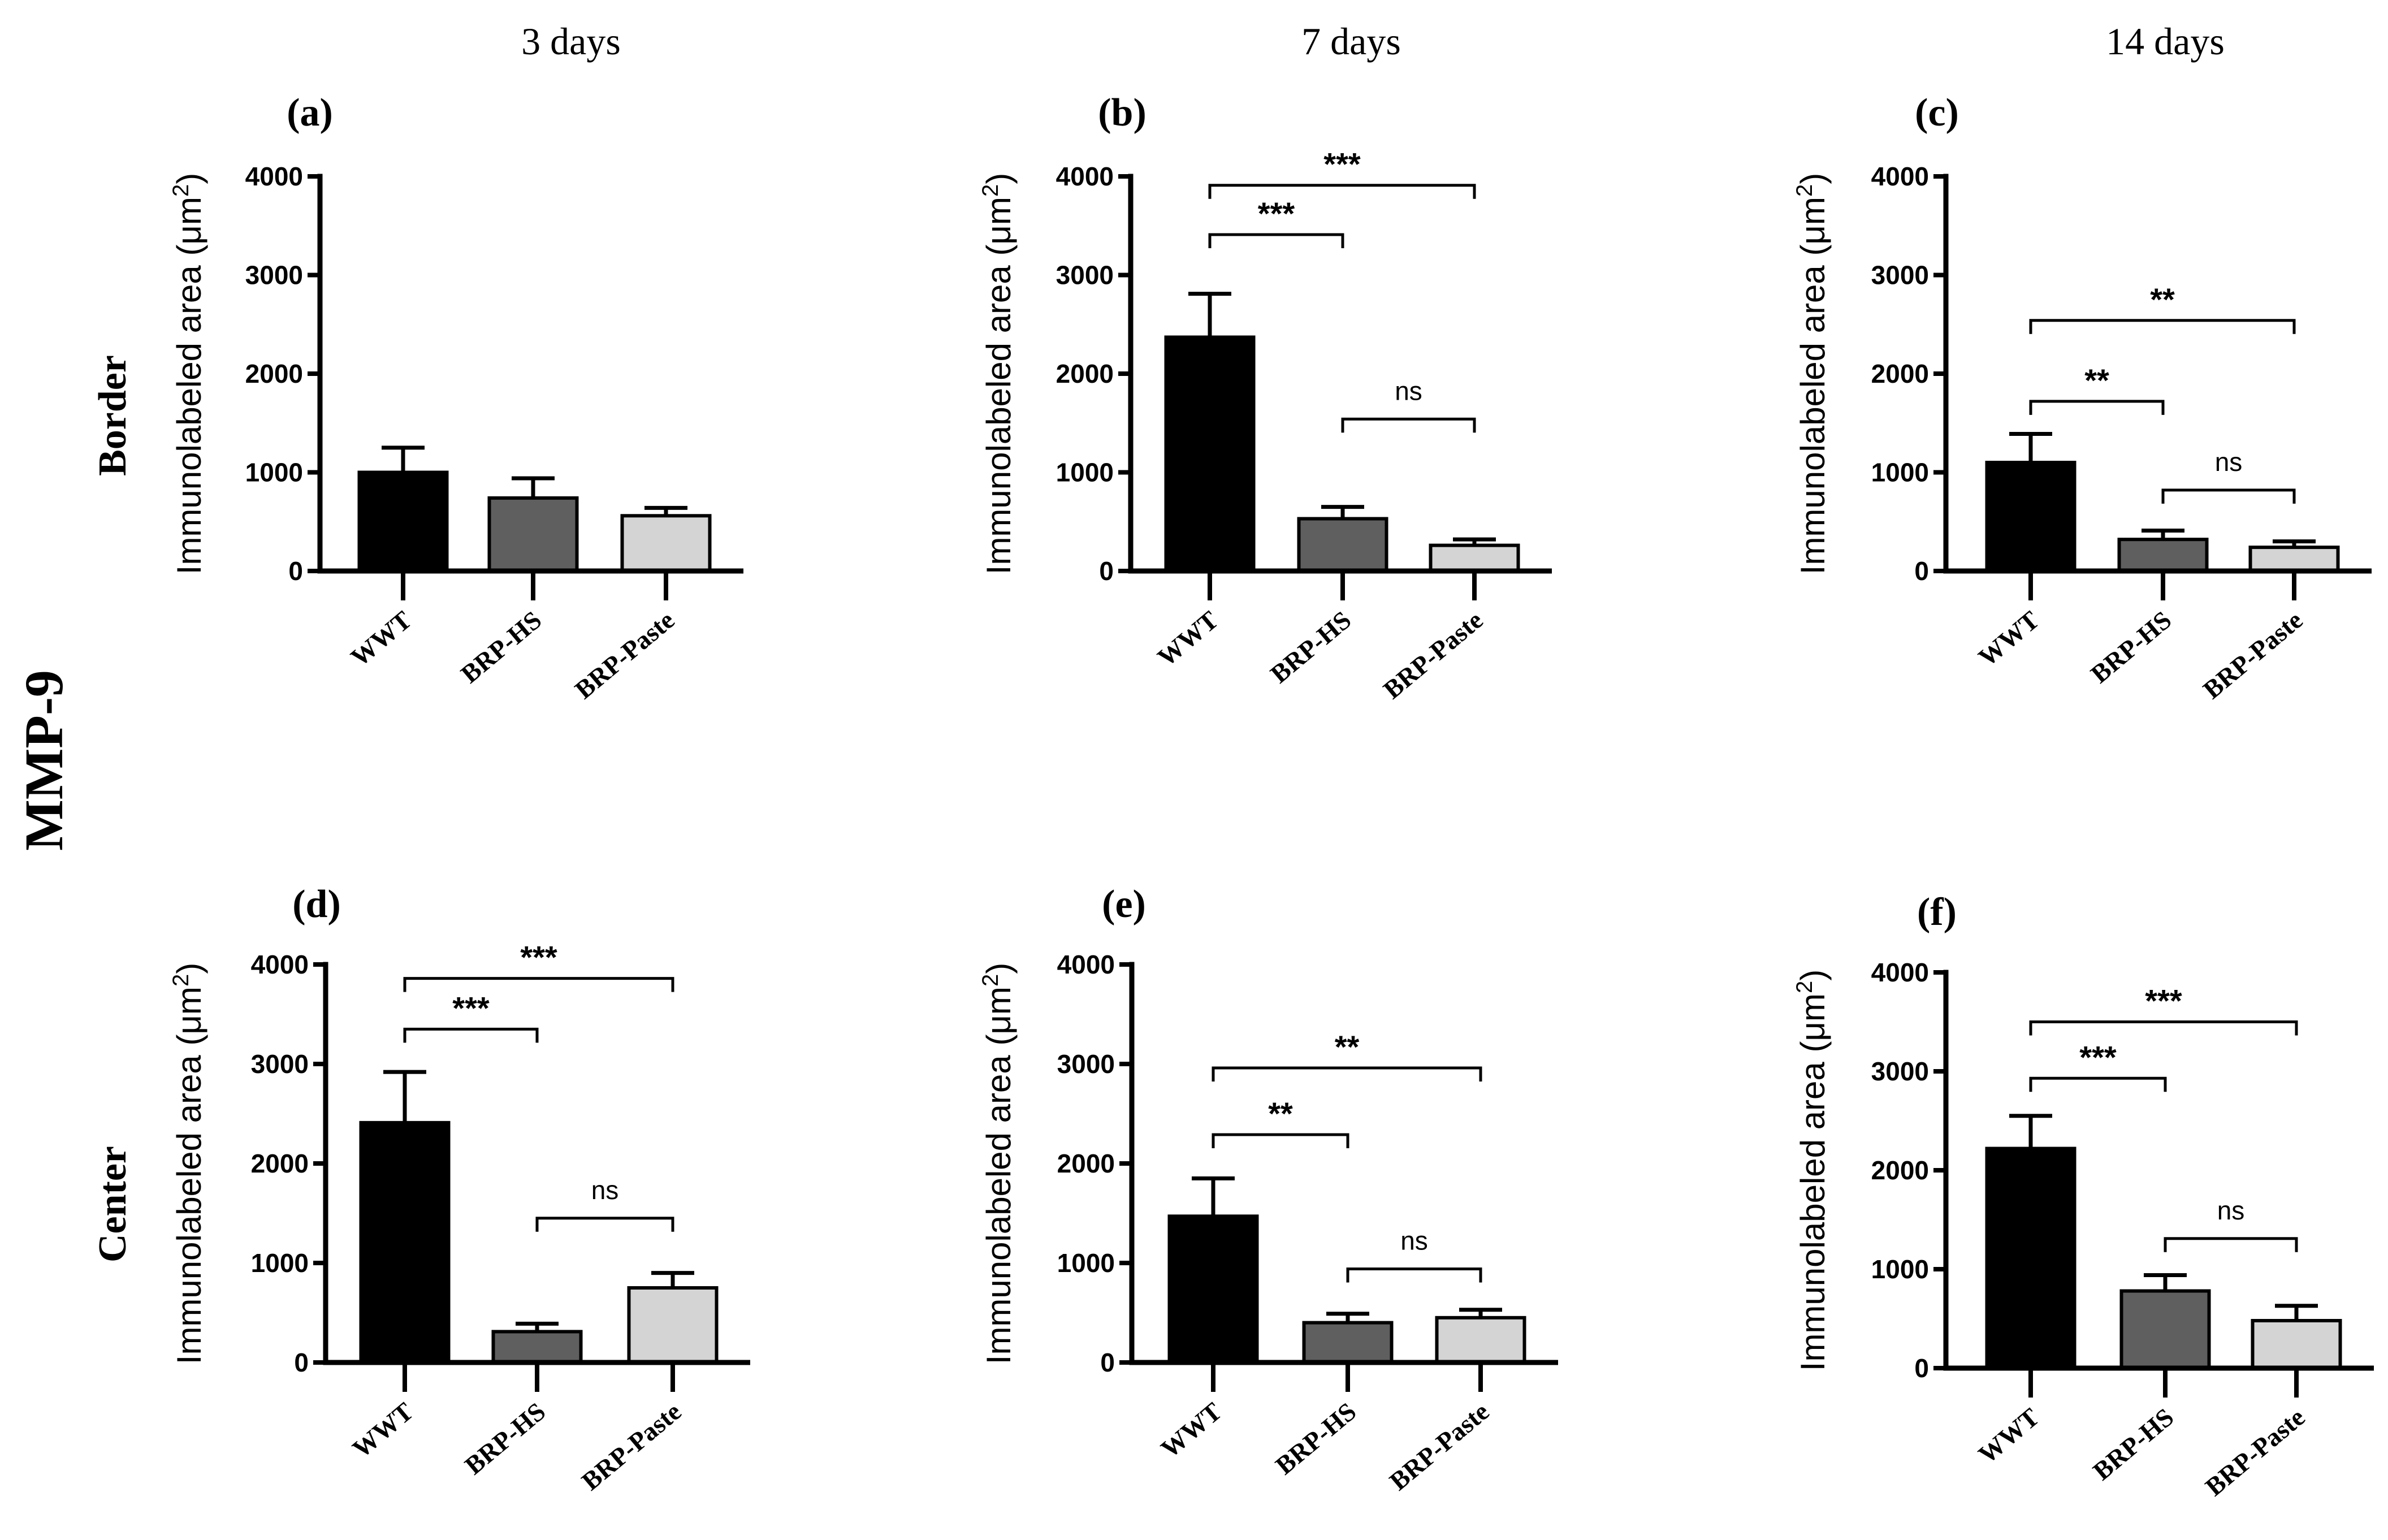 The height and width of the screenshot is (1540, 2388). I want to click on panel-label: (e), so click(1124, 904).